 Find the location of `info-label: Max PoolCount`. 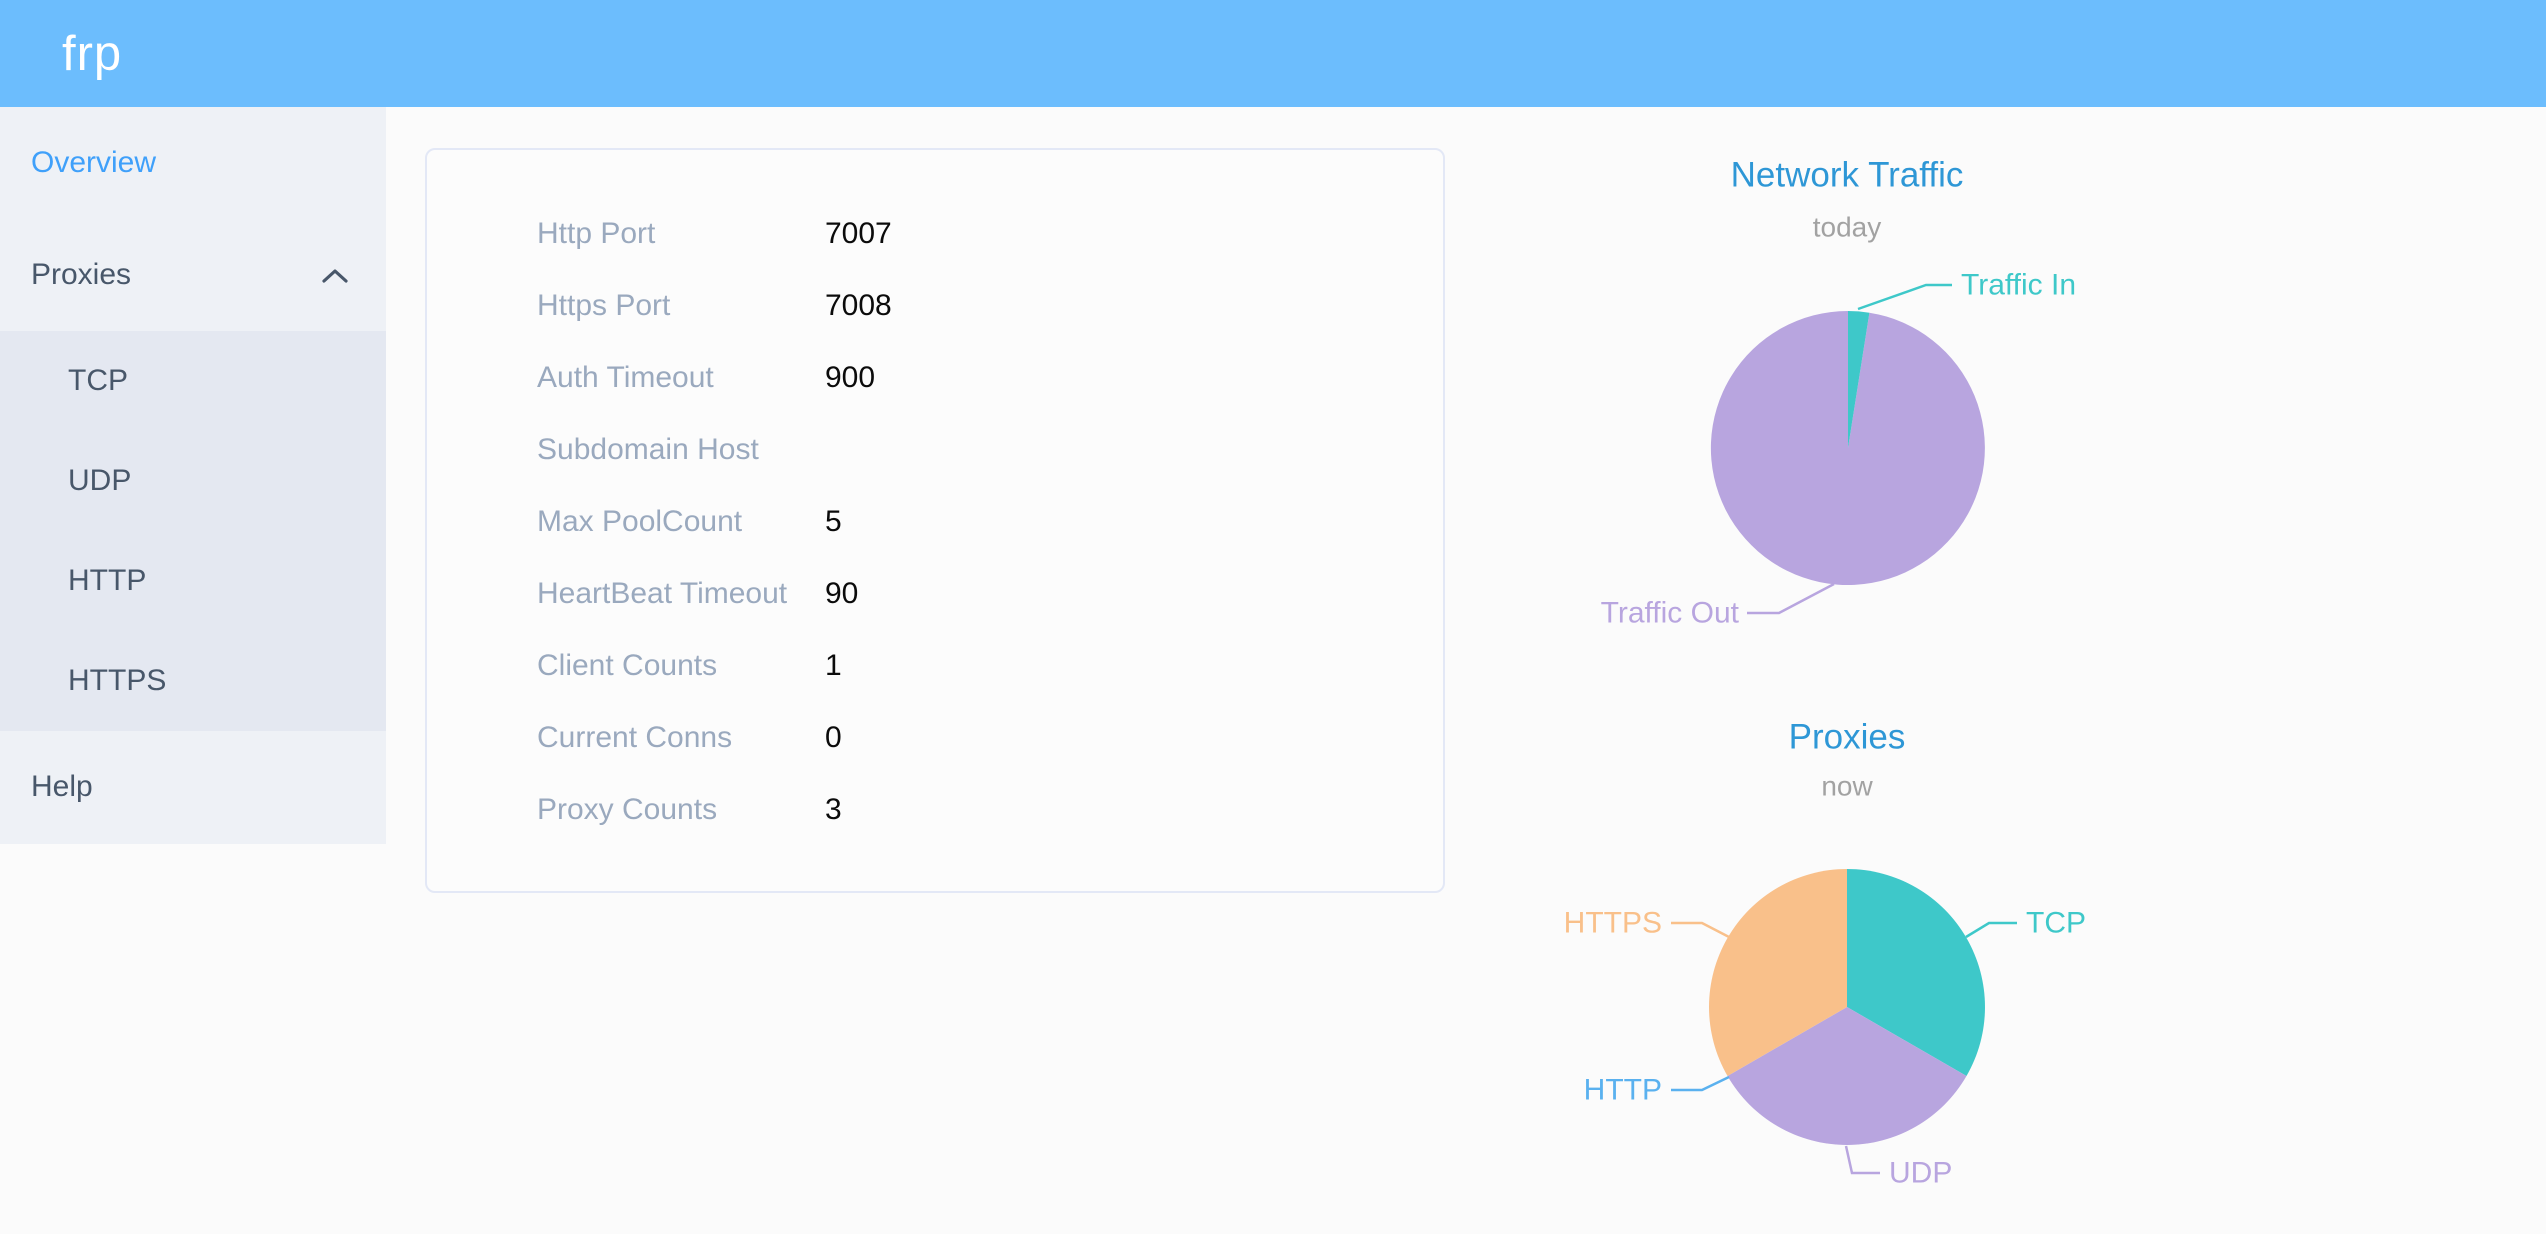

info-label: Max PoolCount is located at coordinates (640, 521).